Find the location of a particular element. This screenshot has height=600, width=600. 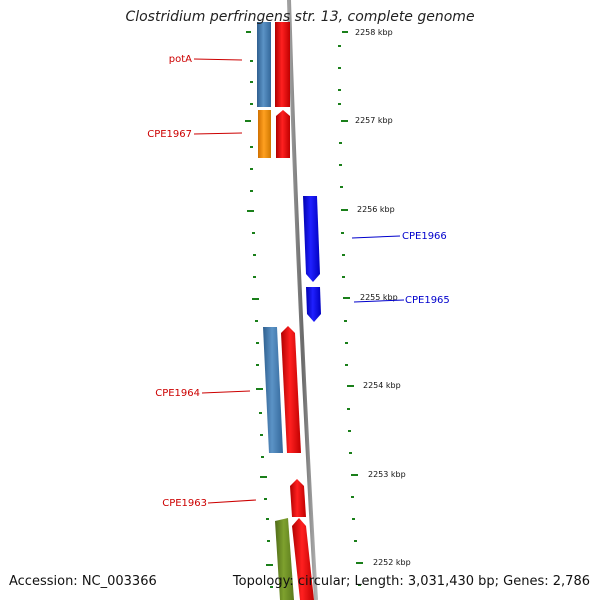

reverse-strand-features is located at coordinates (312, 259).